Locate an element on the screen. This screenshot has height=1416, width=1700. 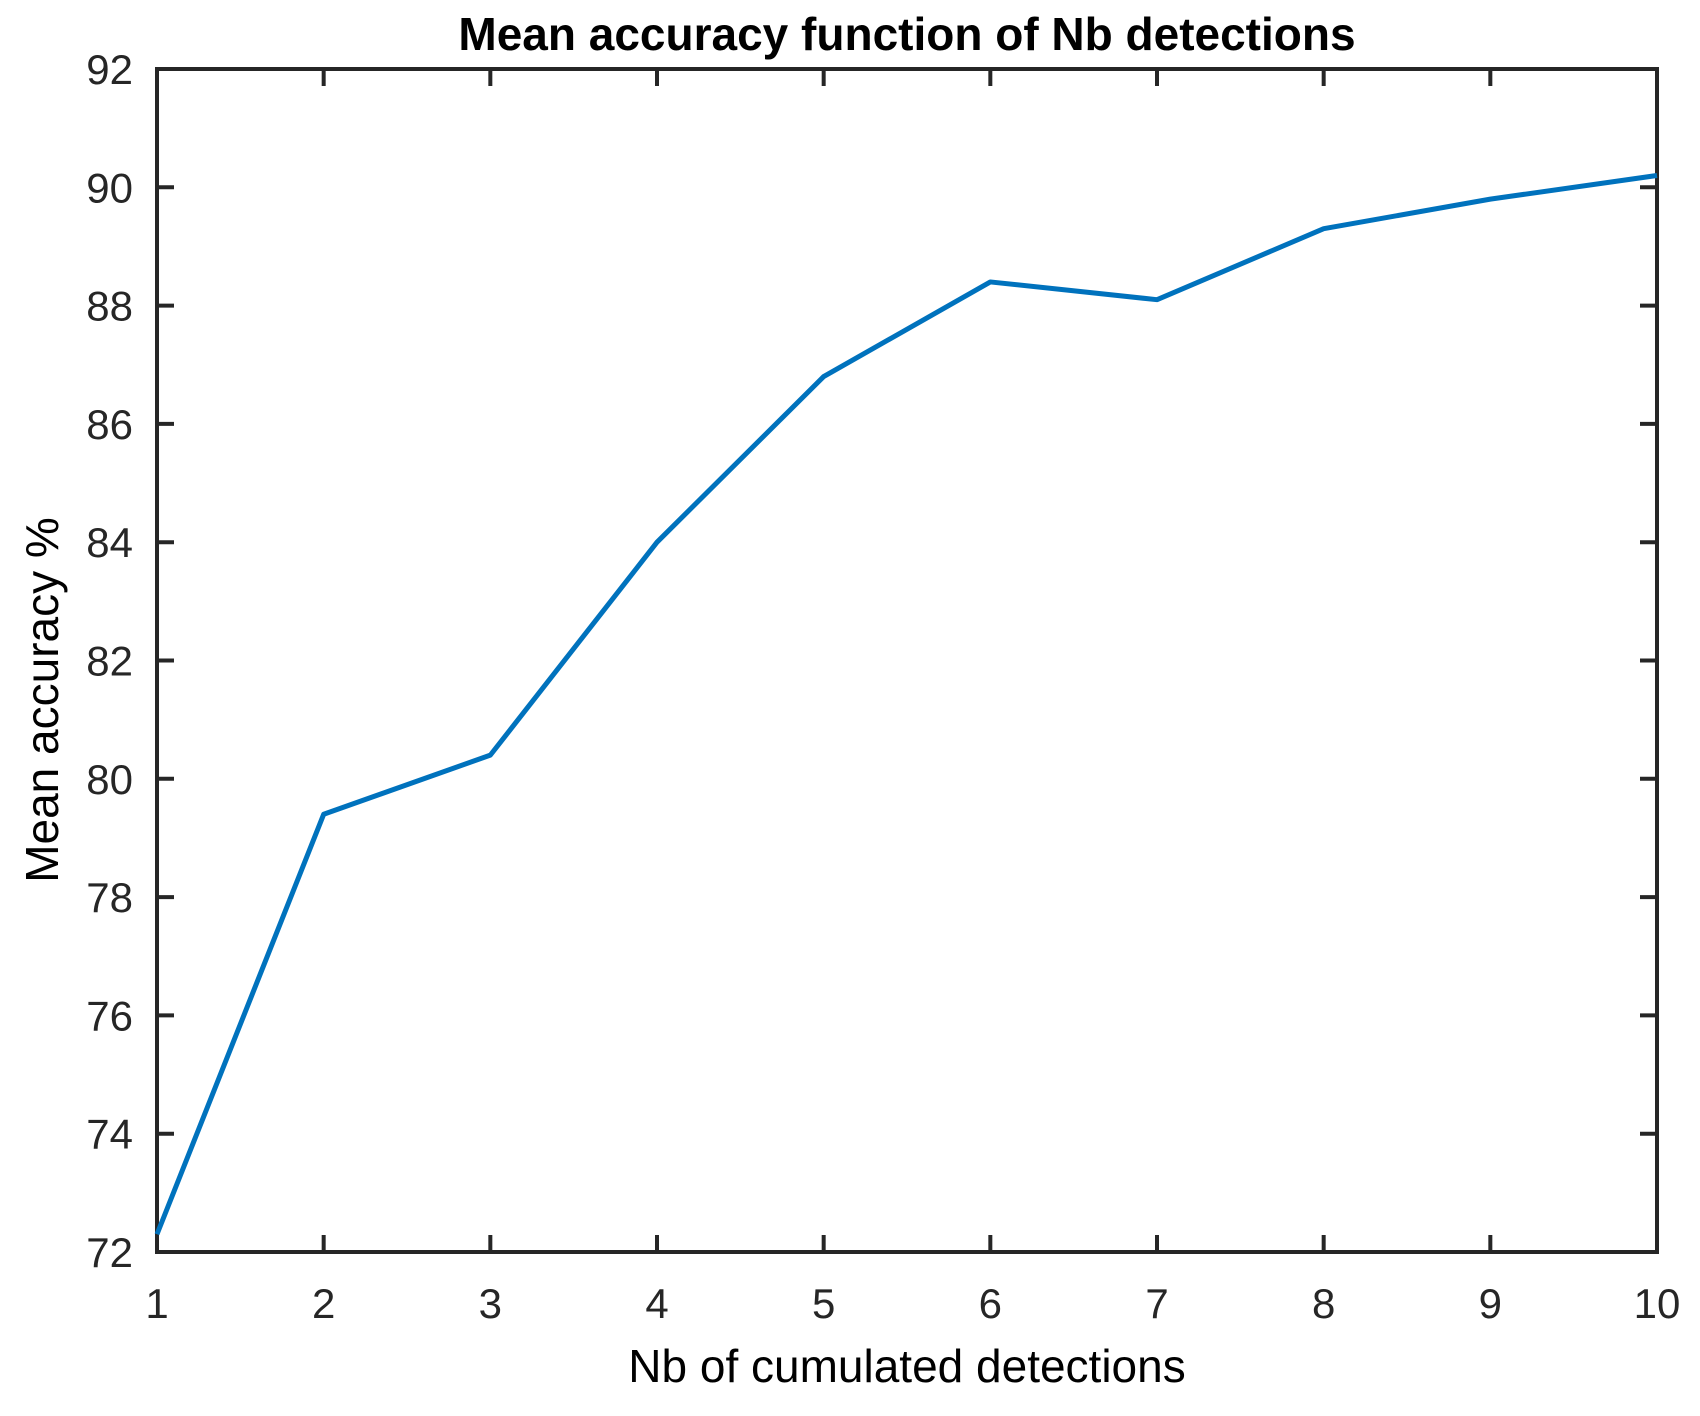
x-tick-label: 5 is located at coordinates (823, 1303).